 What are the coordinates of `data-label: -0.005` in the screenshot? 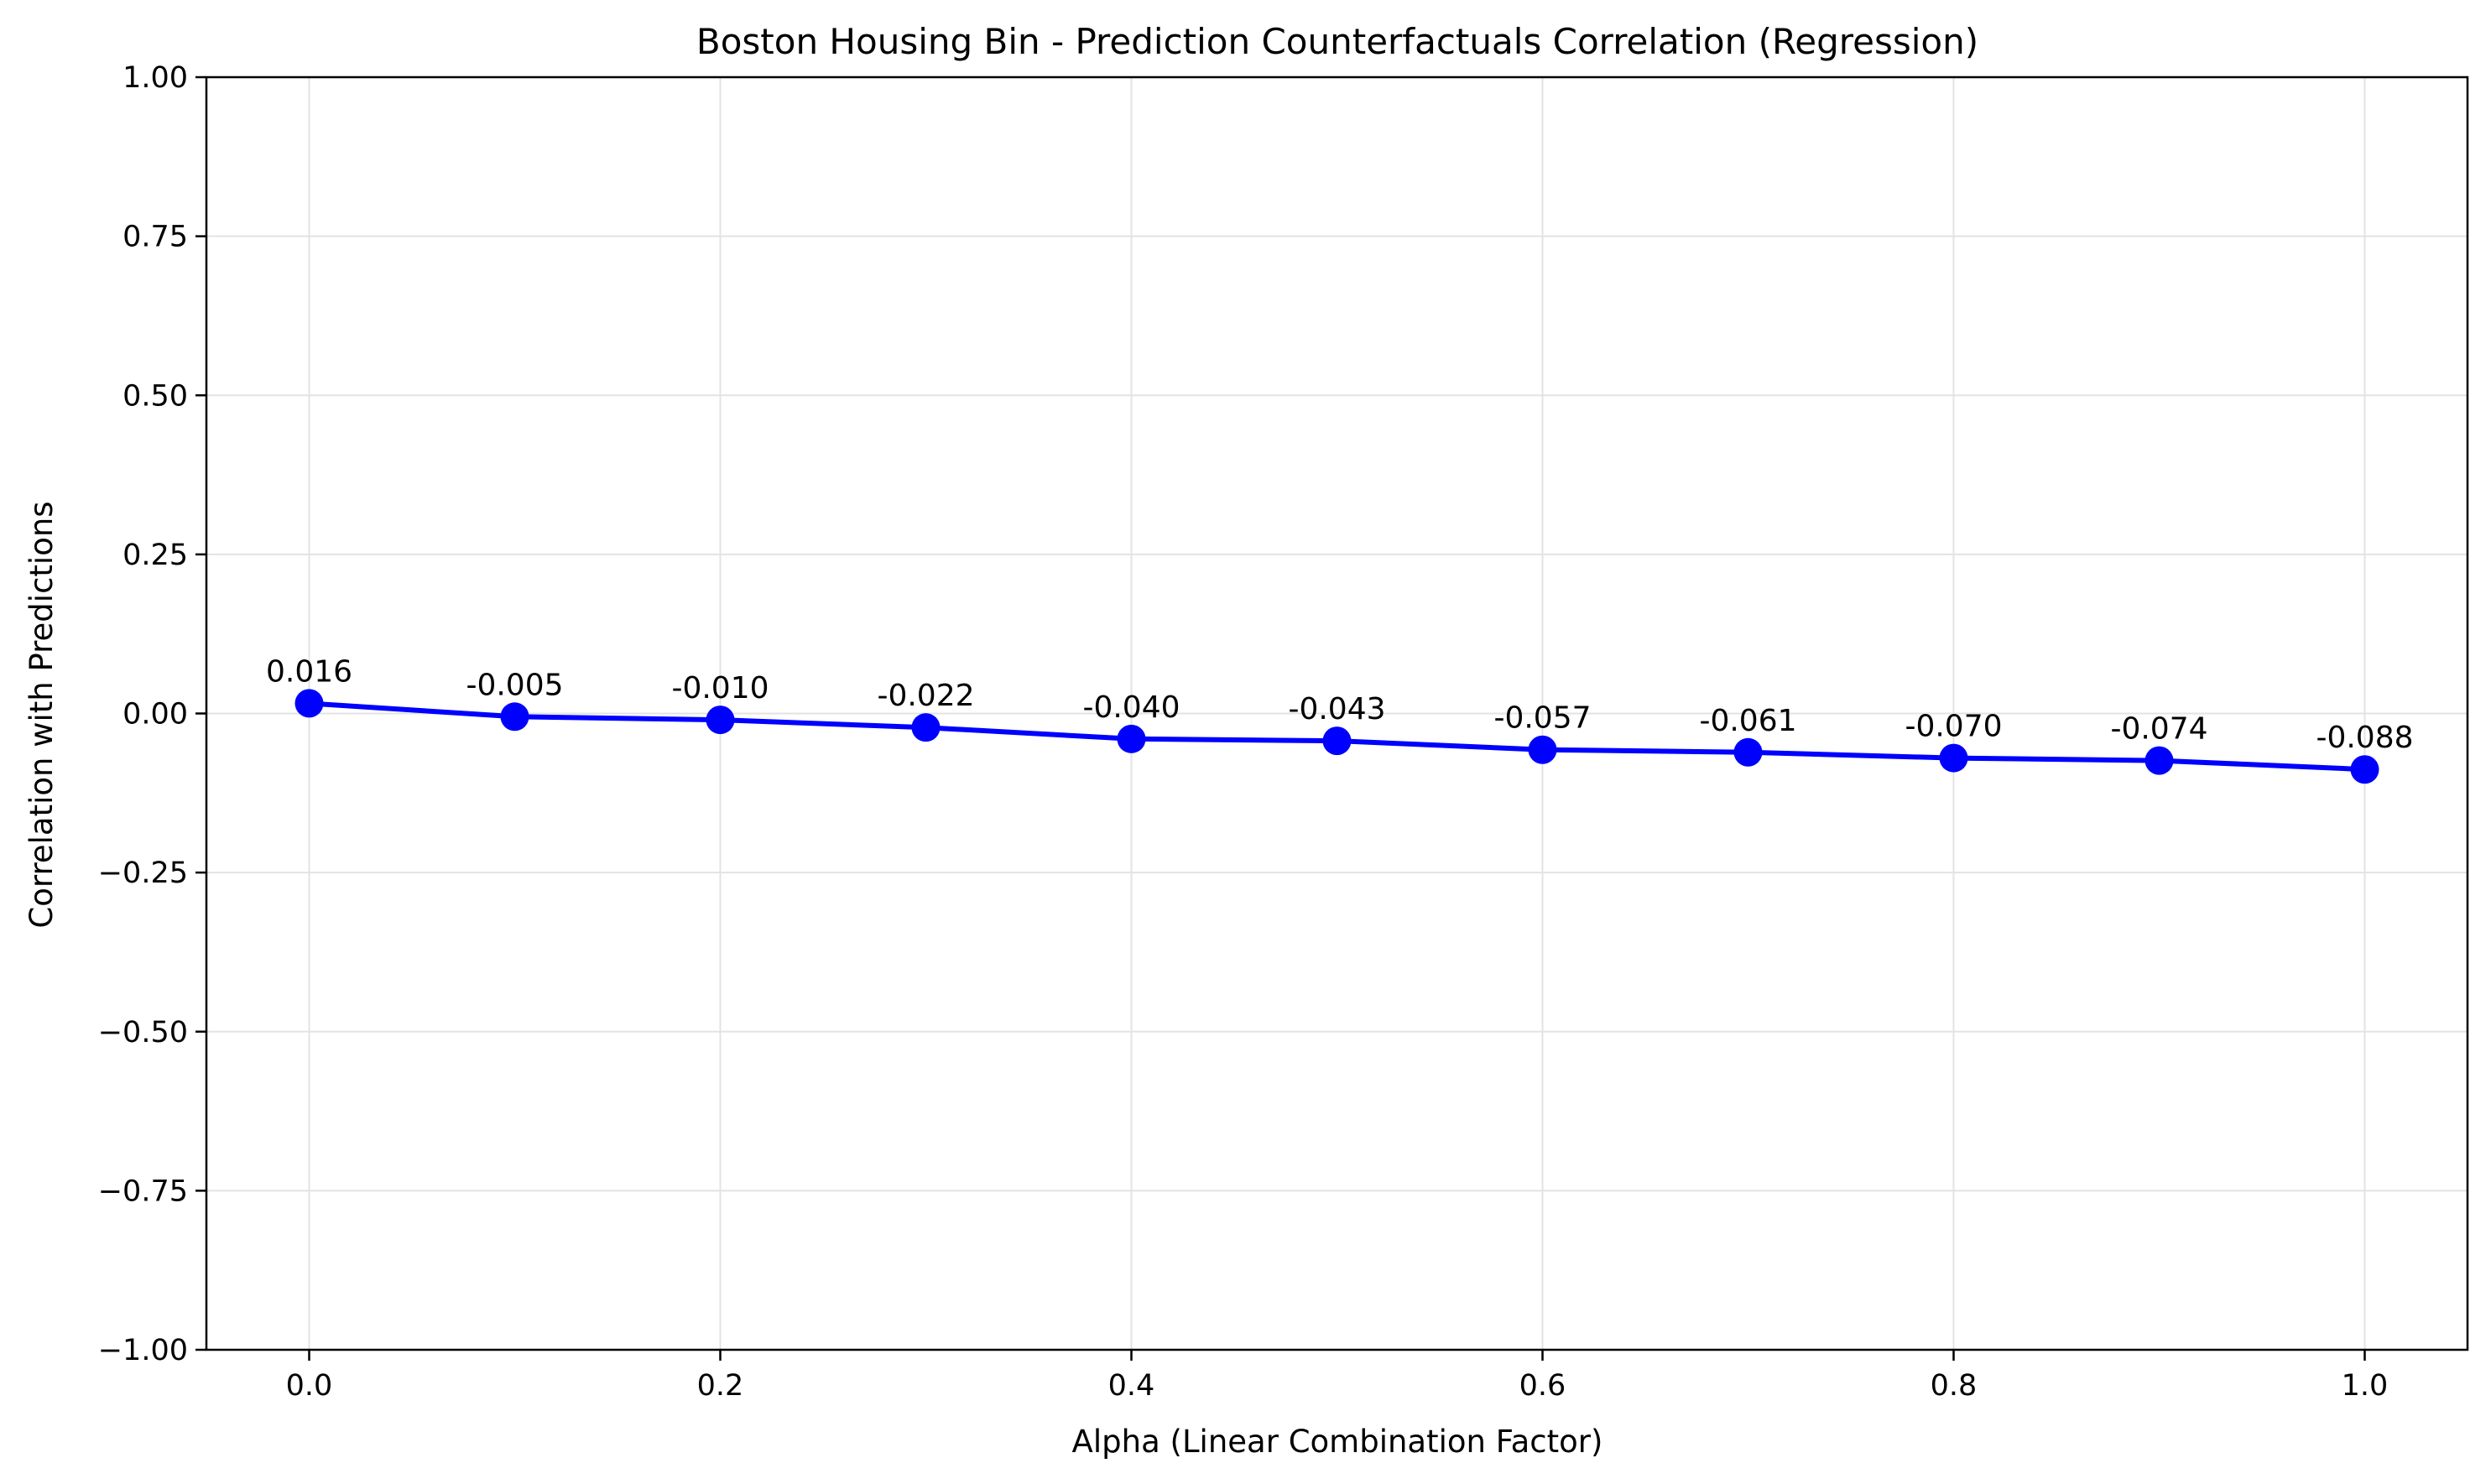 It's located at (514, 685).